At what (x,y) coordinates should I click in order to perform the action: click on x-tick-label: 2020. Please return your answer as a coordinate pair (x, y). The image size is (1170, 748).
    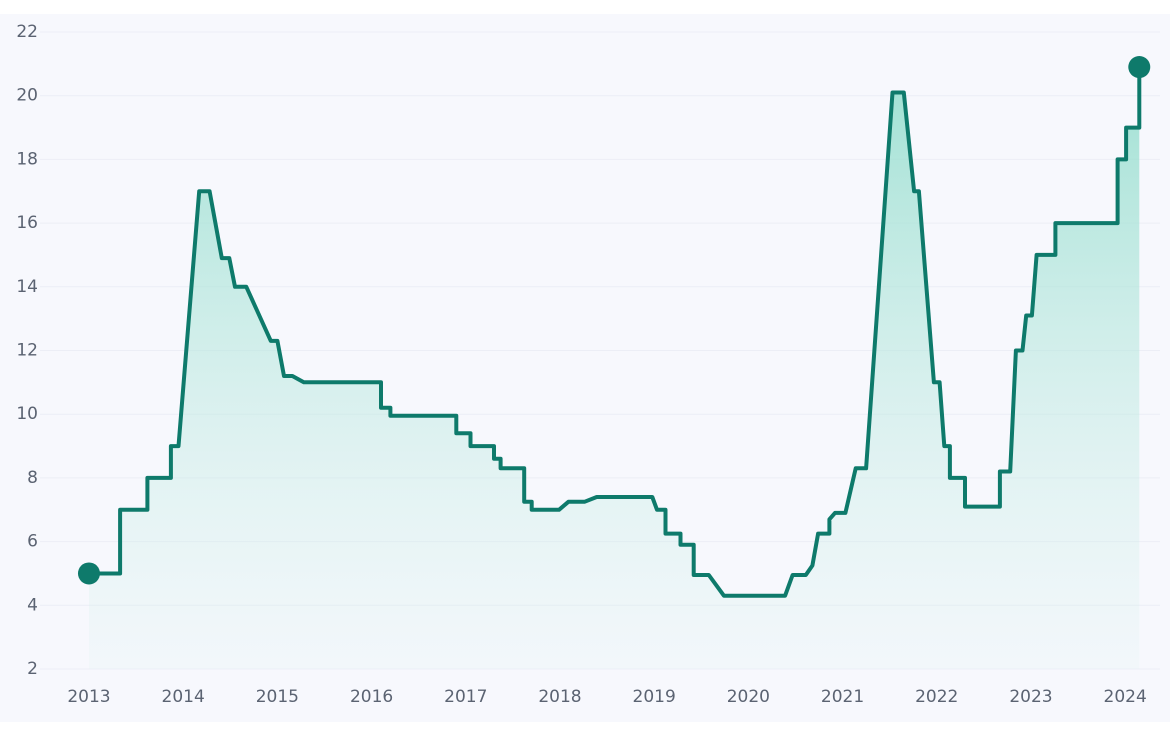
    Looking at the image, I should click on (748, 697).